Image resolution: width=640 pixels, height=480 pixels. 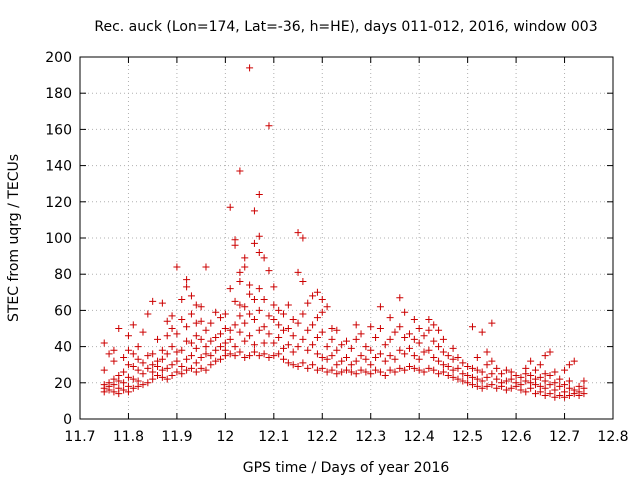 I want to click on x-tick-label: 12, so click(x=225, y=437).